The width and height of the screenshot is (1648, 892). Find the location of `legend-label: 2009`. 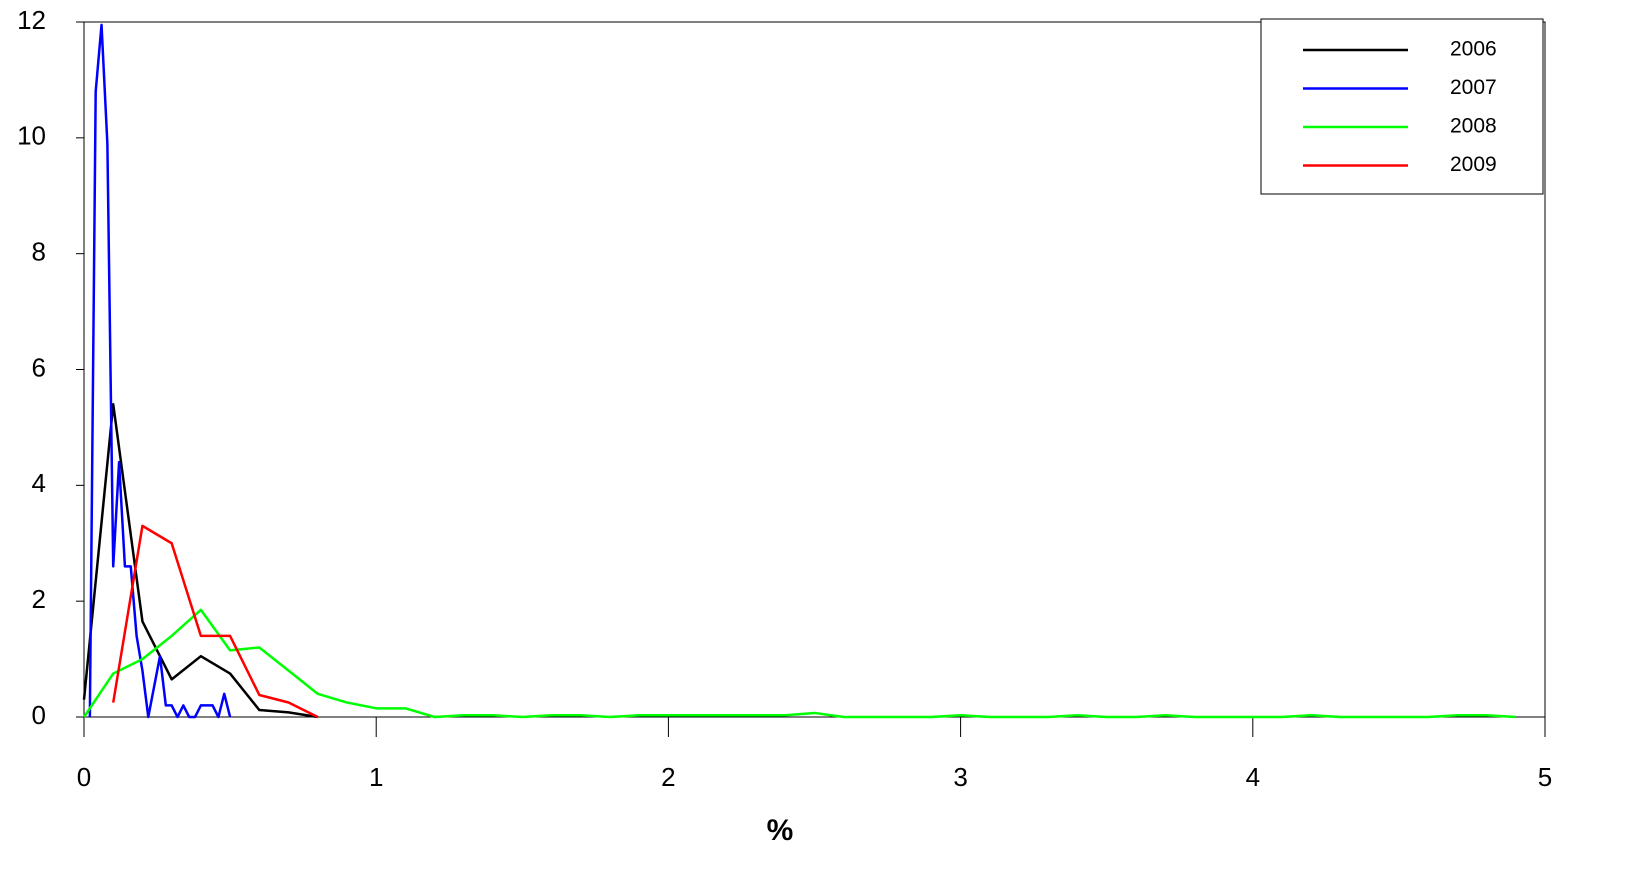

legend-label: 2009 is located at coordinates (1473, 164).